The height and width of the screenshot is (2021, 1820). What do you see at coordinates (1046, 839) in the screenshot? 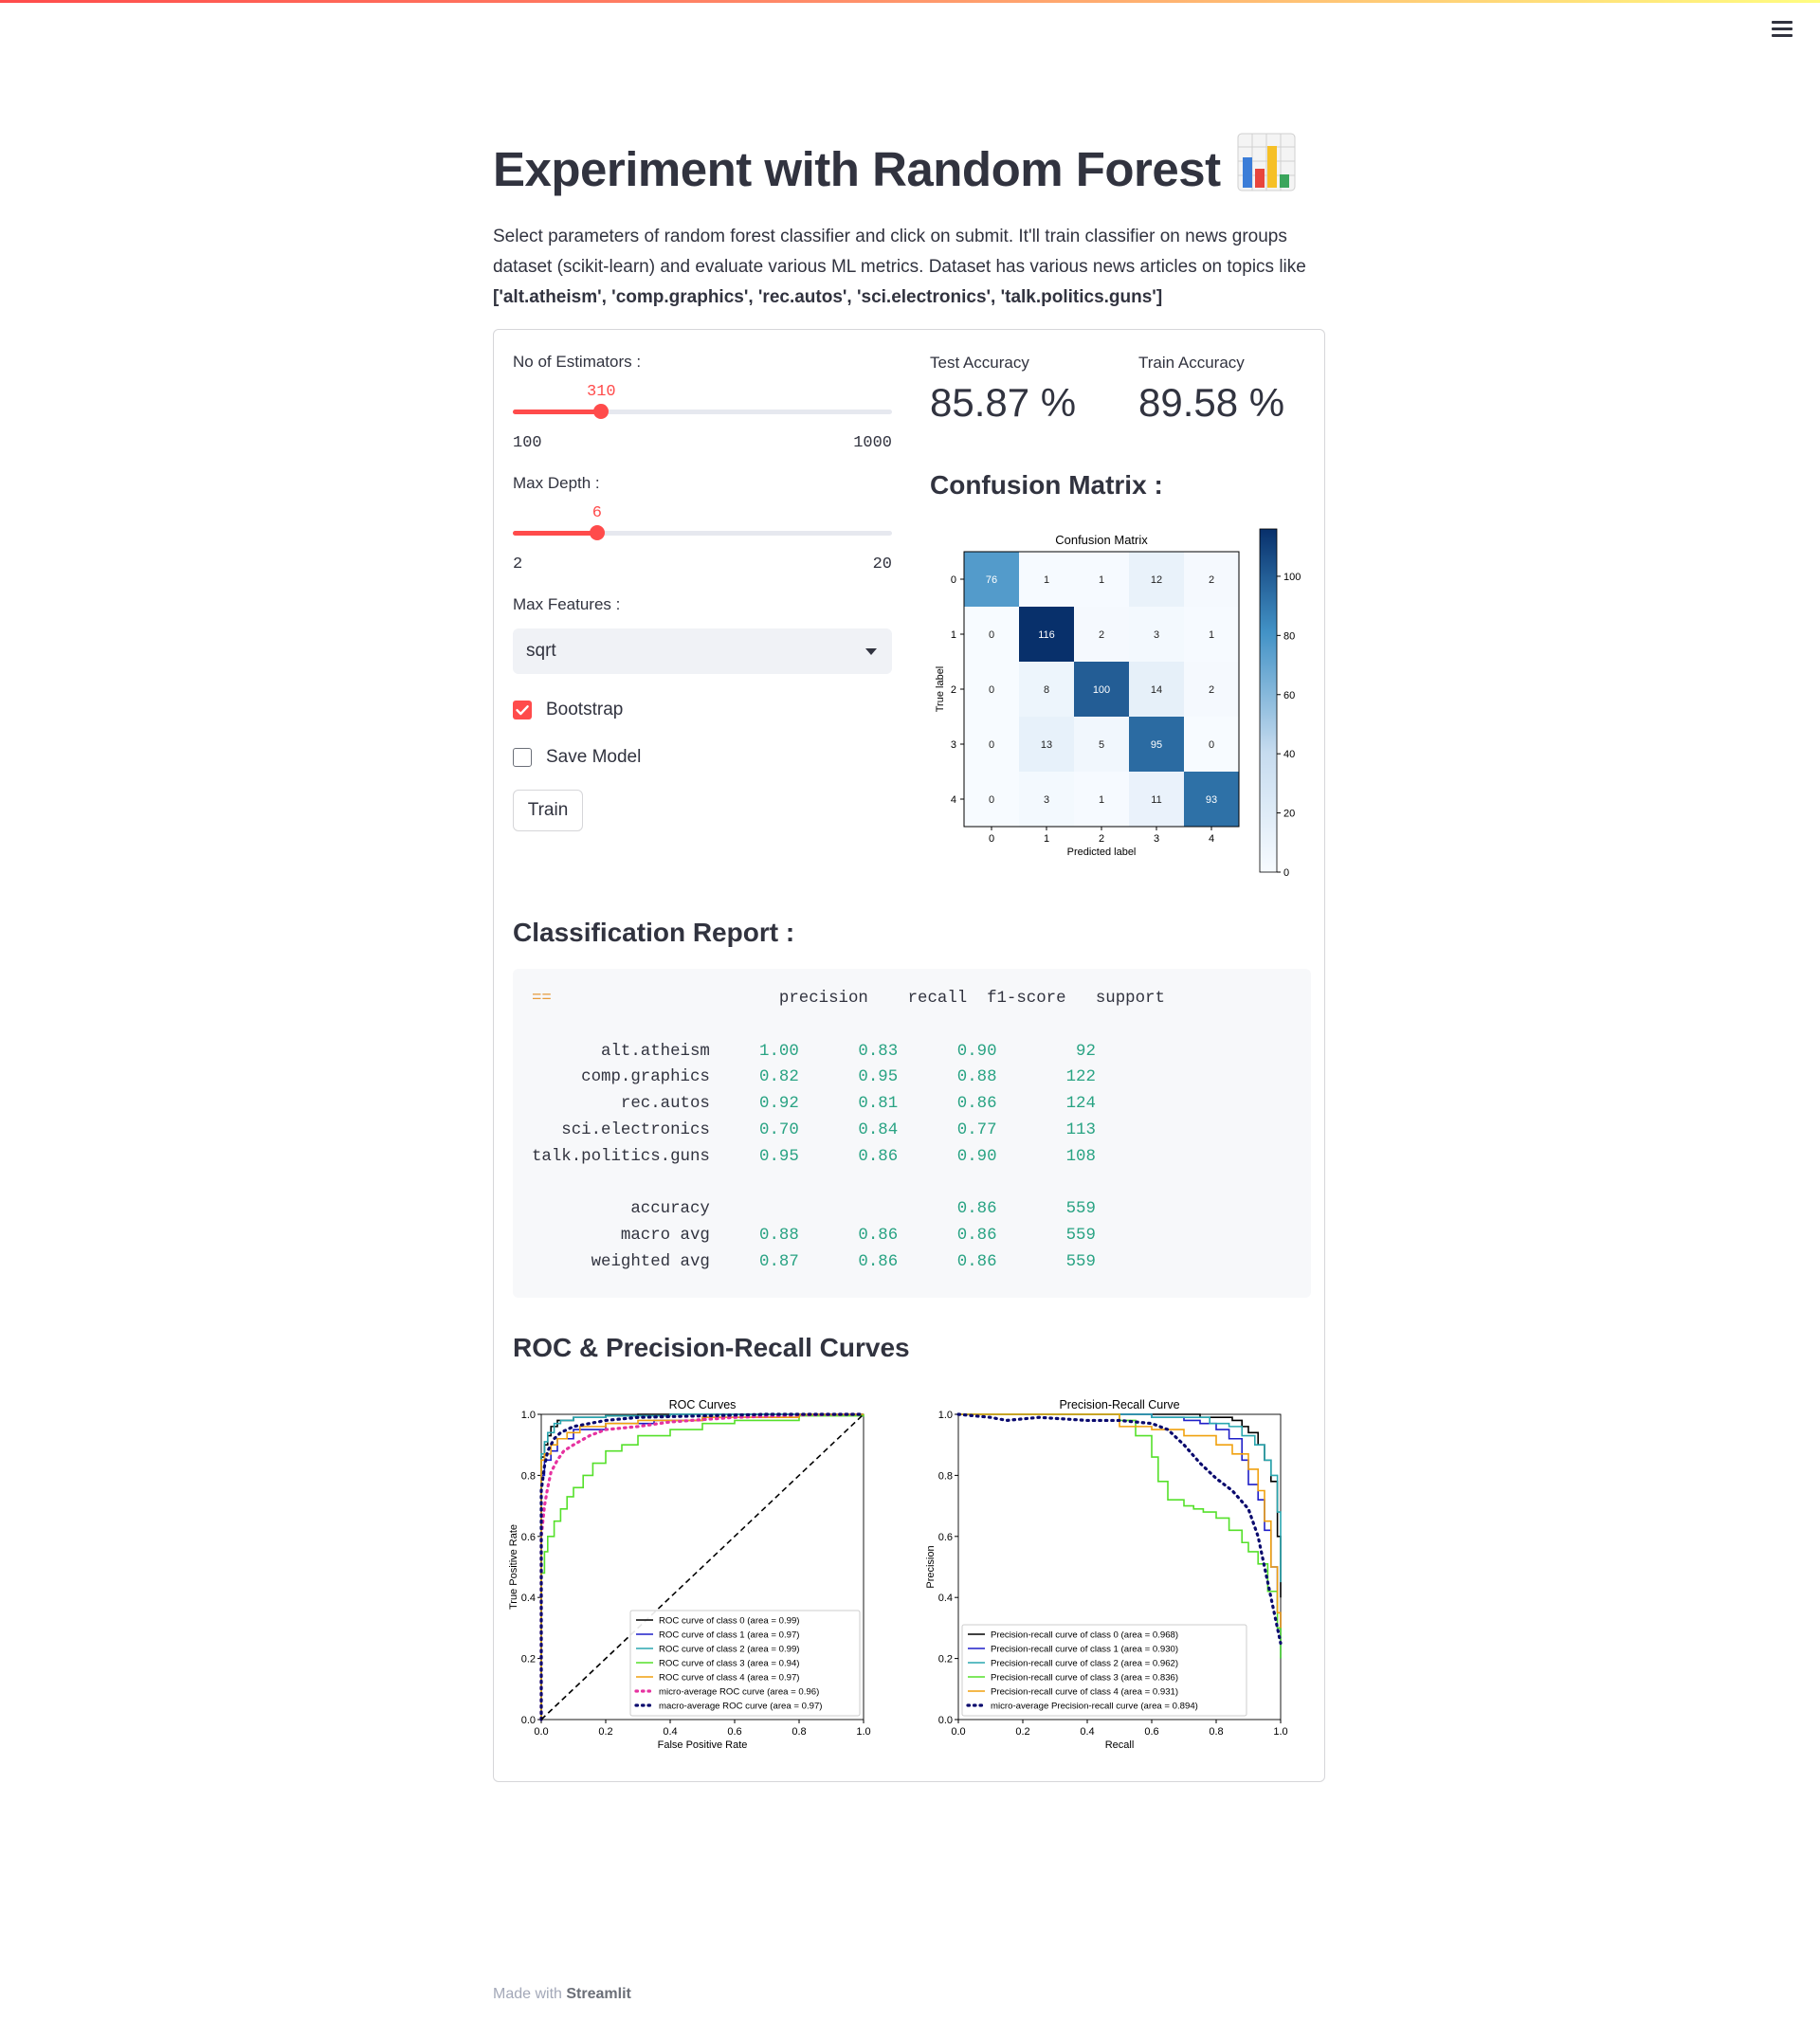
I see `x-tick-label: 1` at bounding box center [1046, 839].